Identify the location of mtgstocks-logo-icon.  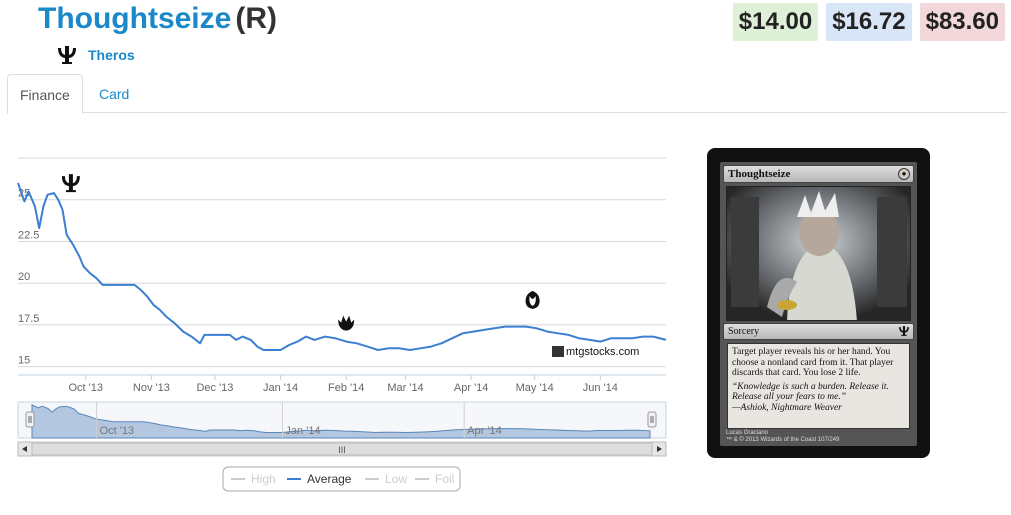
(558, 351).